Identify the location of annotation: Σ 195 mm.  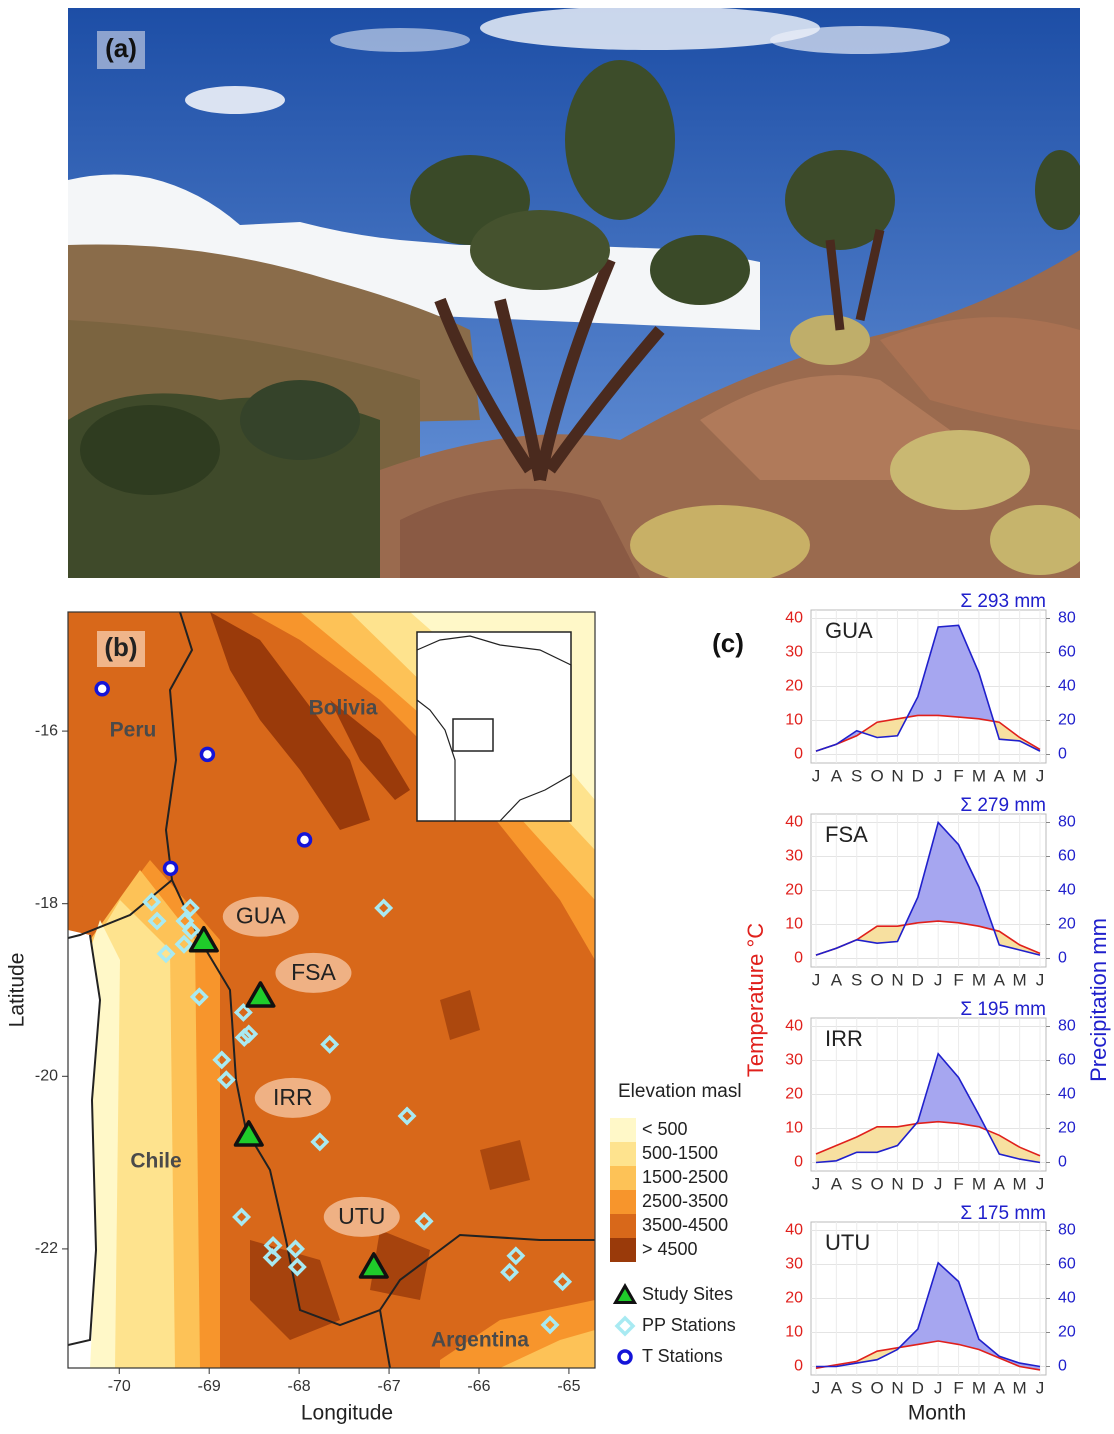
(1003, 1009).